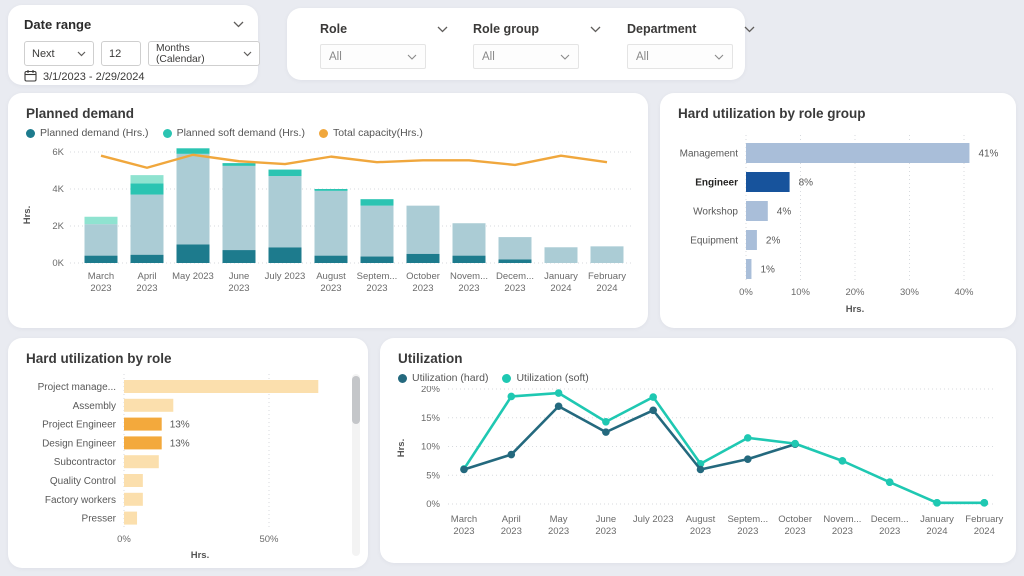 This screenshot has width=1024, height=576. Describe the element at coordinates (545, 378) in the screenshot. I see `legend-item: Utilization (soft)` at that location.